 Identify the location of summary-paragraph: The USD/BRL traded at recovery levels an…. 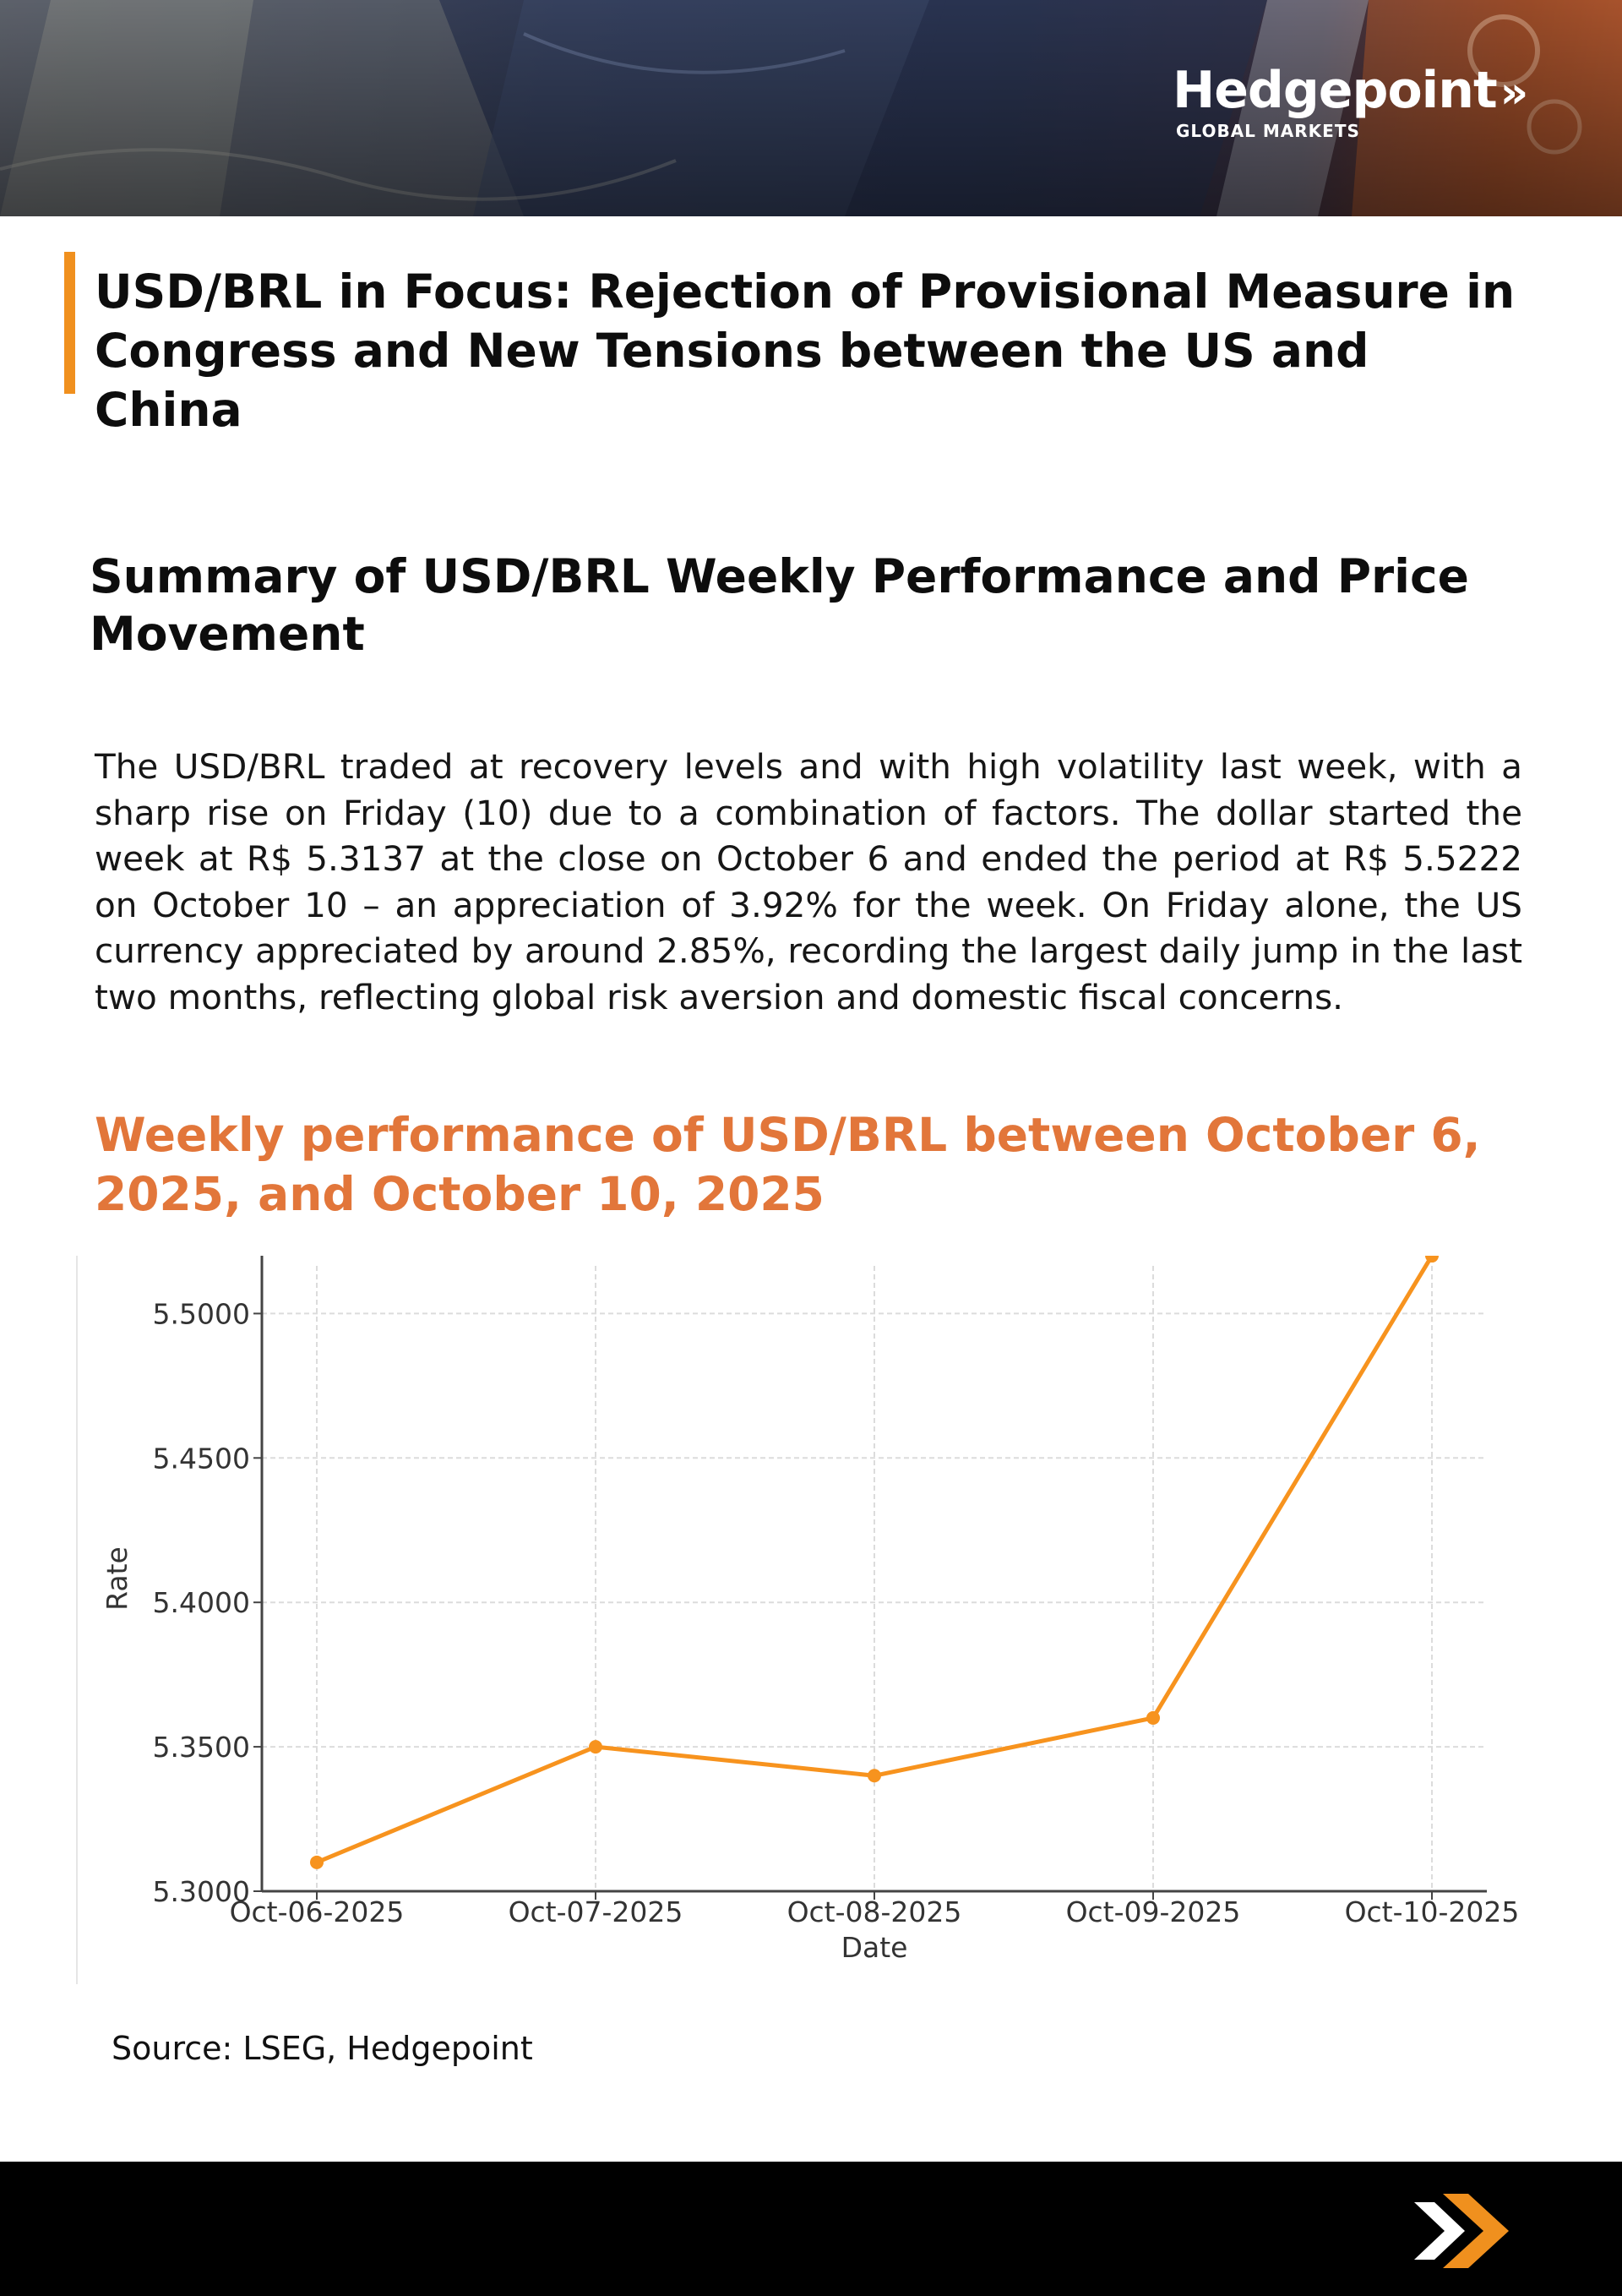
(809, 882).